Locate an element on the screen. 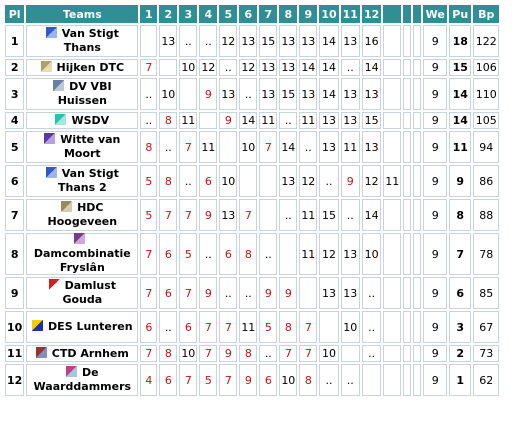 This screenshot has width=522, height=445. team-name: DES Lunteren is located at coordinates (90, 326).